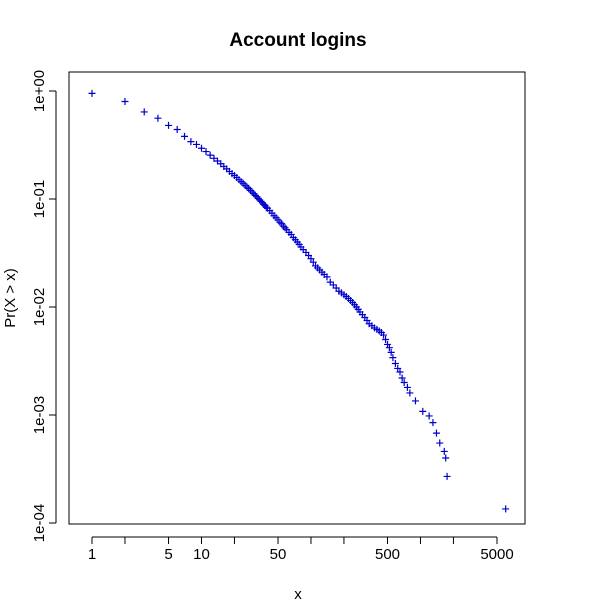 The image size is (600, 600). I want to click on y-tick-label: 1e-04, so click(39, 523).